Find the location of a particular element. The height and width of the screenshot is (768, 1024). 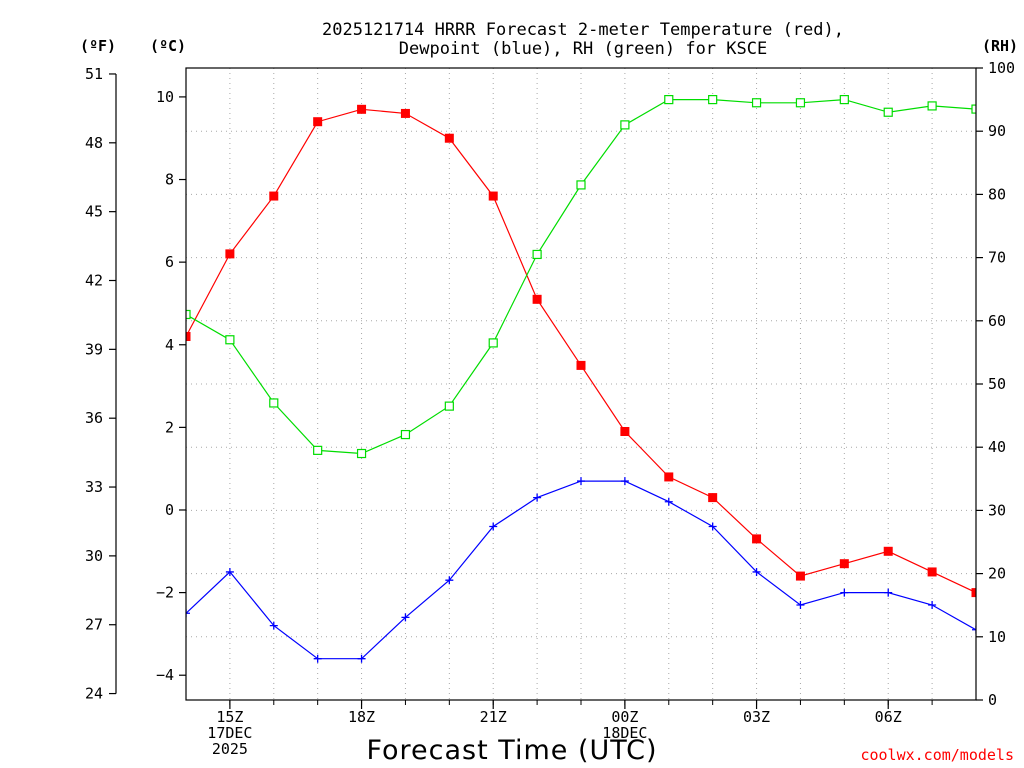

celsius-tick-label: 6 is located at coordinates (169, 262).